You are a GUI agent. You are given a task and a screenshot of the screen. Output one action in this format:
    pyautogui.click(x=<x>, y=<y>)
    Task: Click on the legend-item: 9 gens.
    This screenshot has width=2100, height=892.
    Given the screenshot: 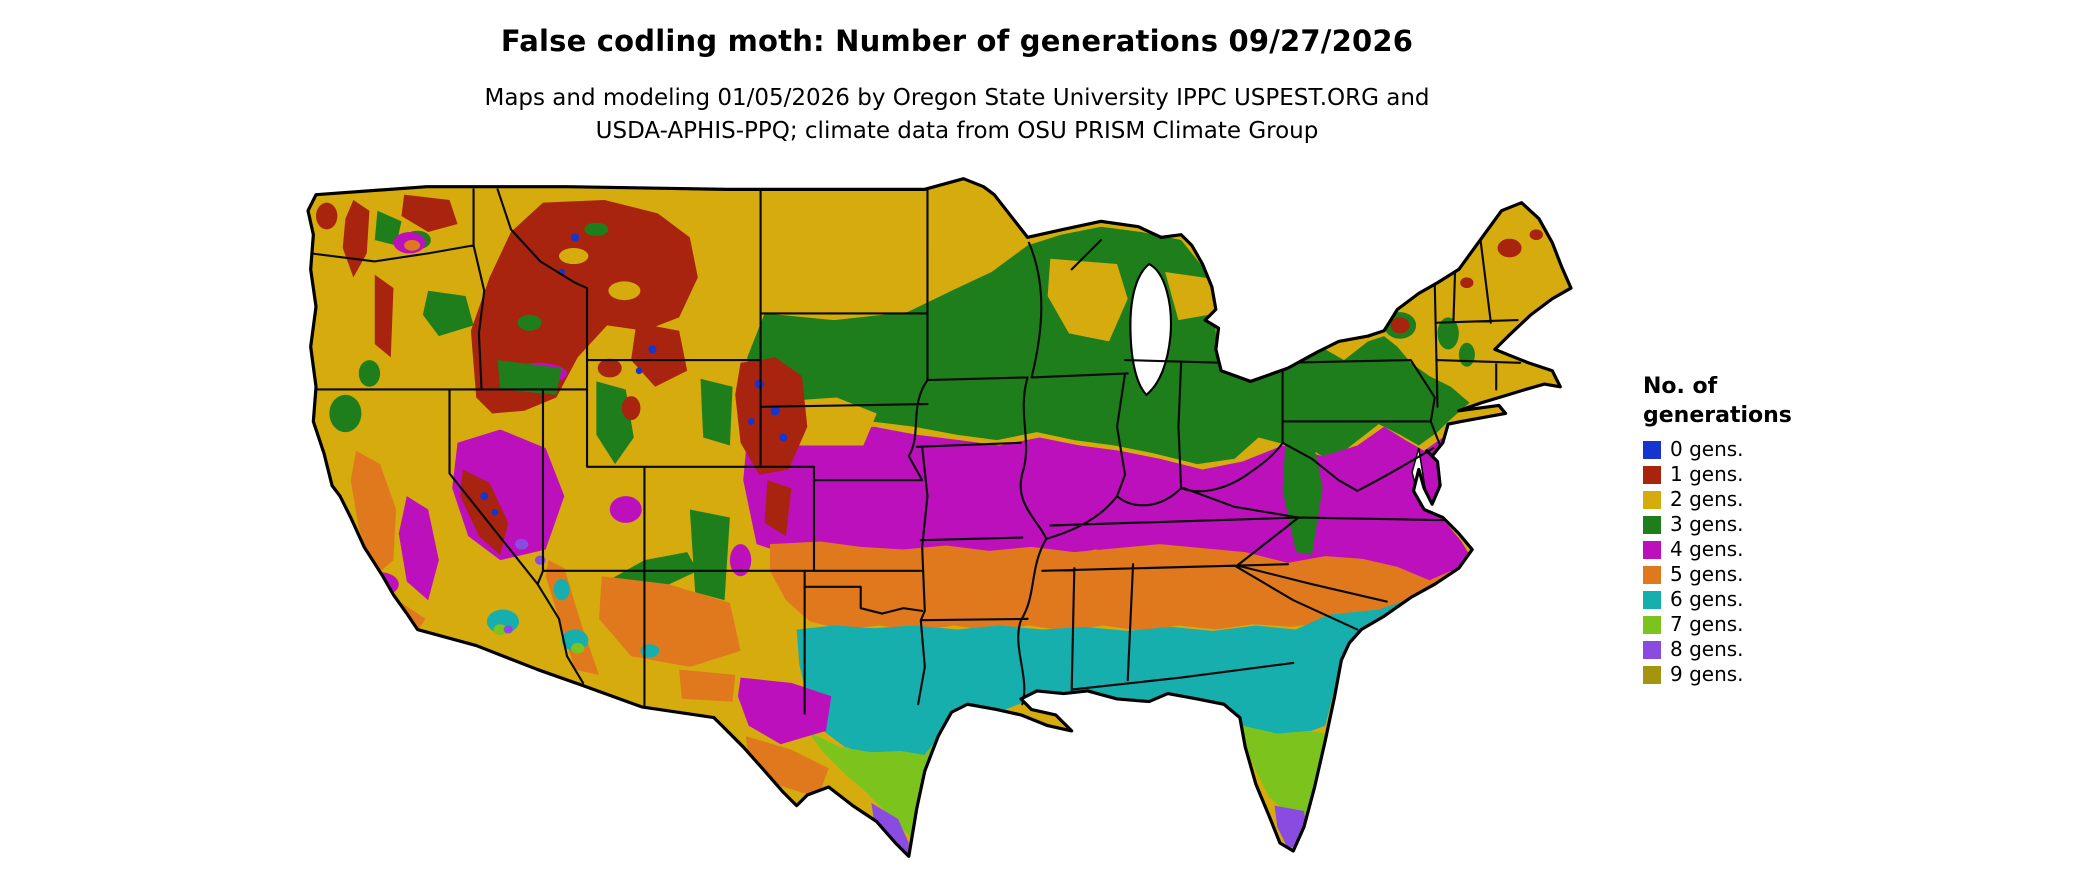 What is the action you would take?
    pyautogui.click(x=1758, y=674)
    